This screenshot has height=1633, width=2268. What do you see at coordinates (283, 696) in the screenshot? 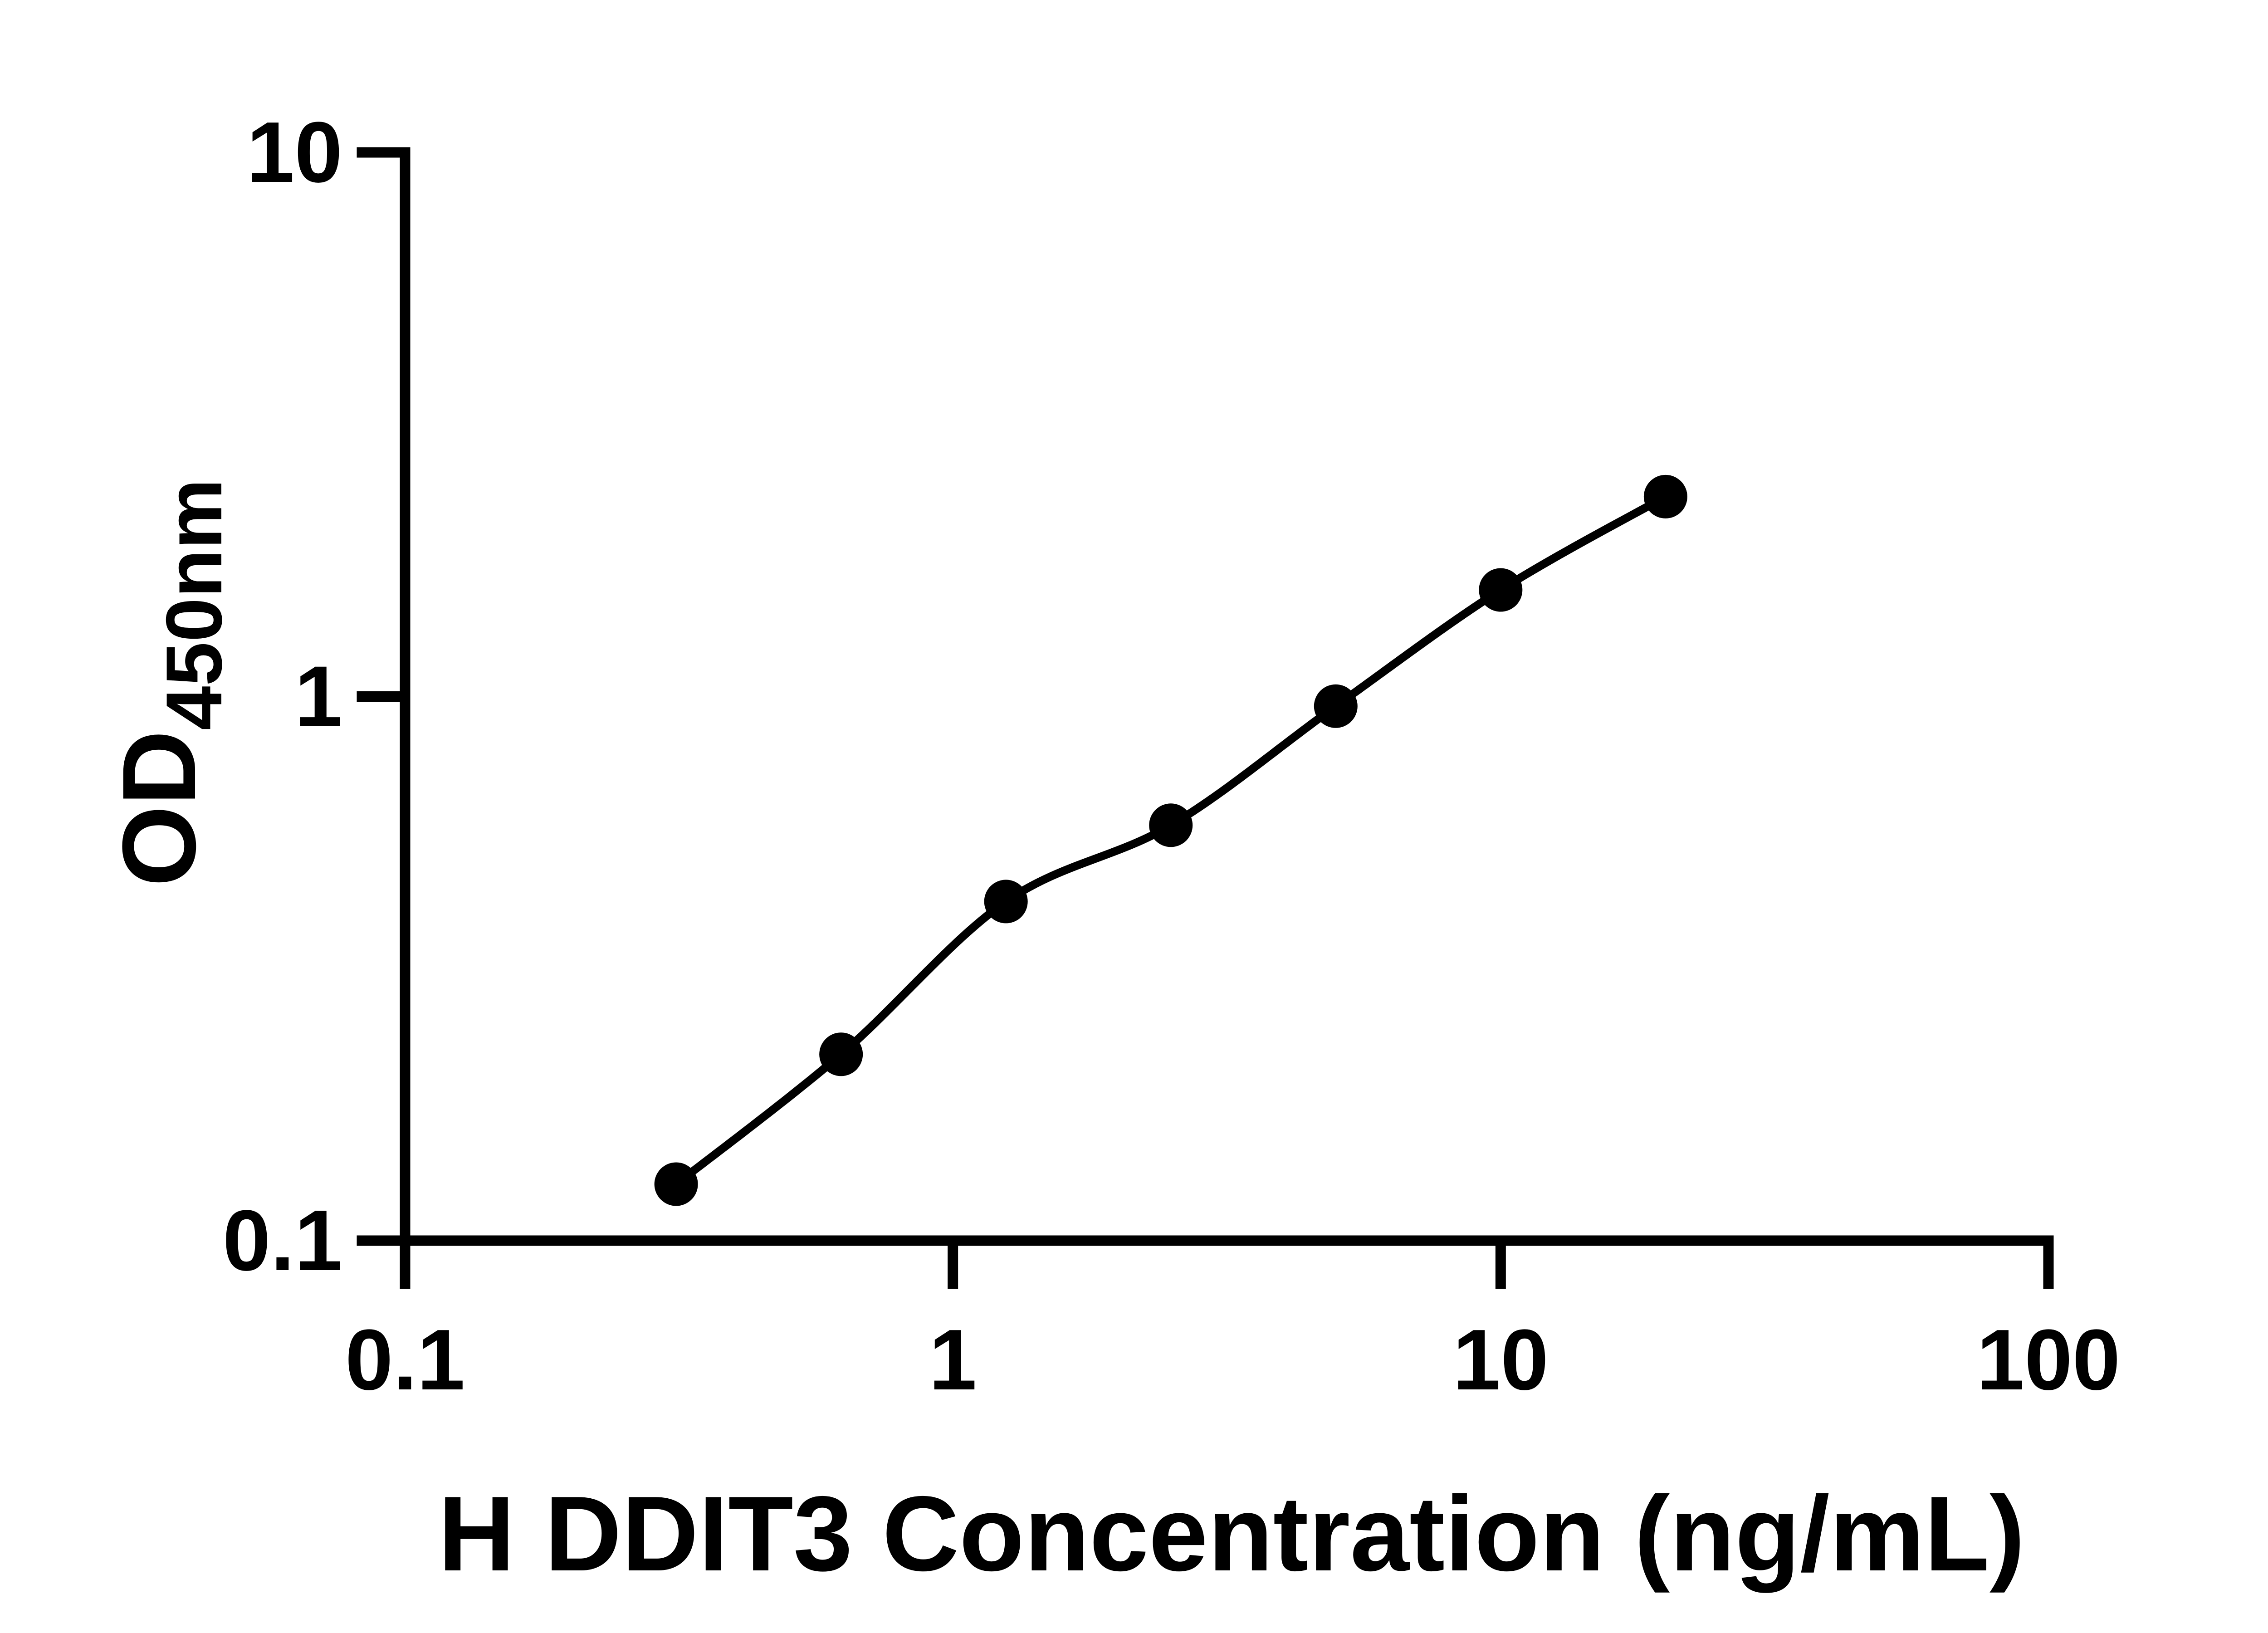
I see `y-tick-labels: 0.1 1 10` at bounding box center [283, 696].